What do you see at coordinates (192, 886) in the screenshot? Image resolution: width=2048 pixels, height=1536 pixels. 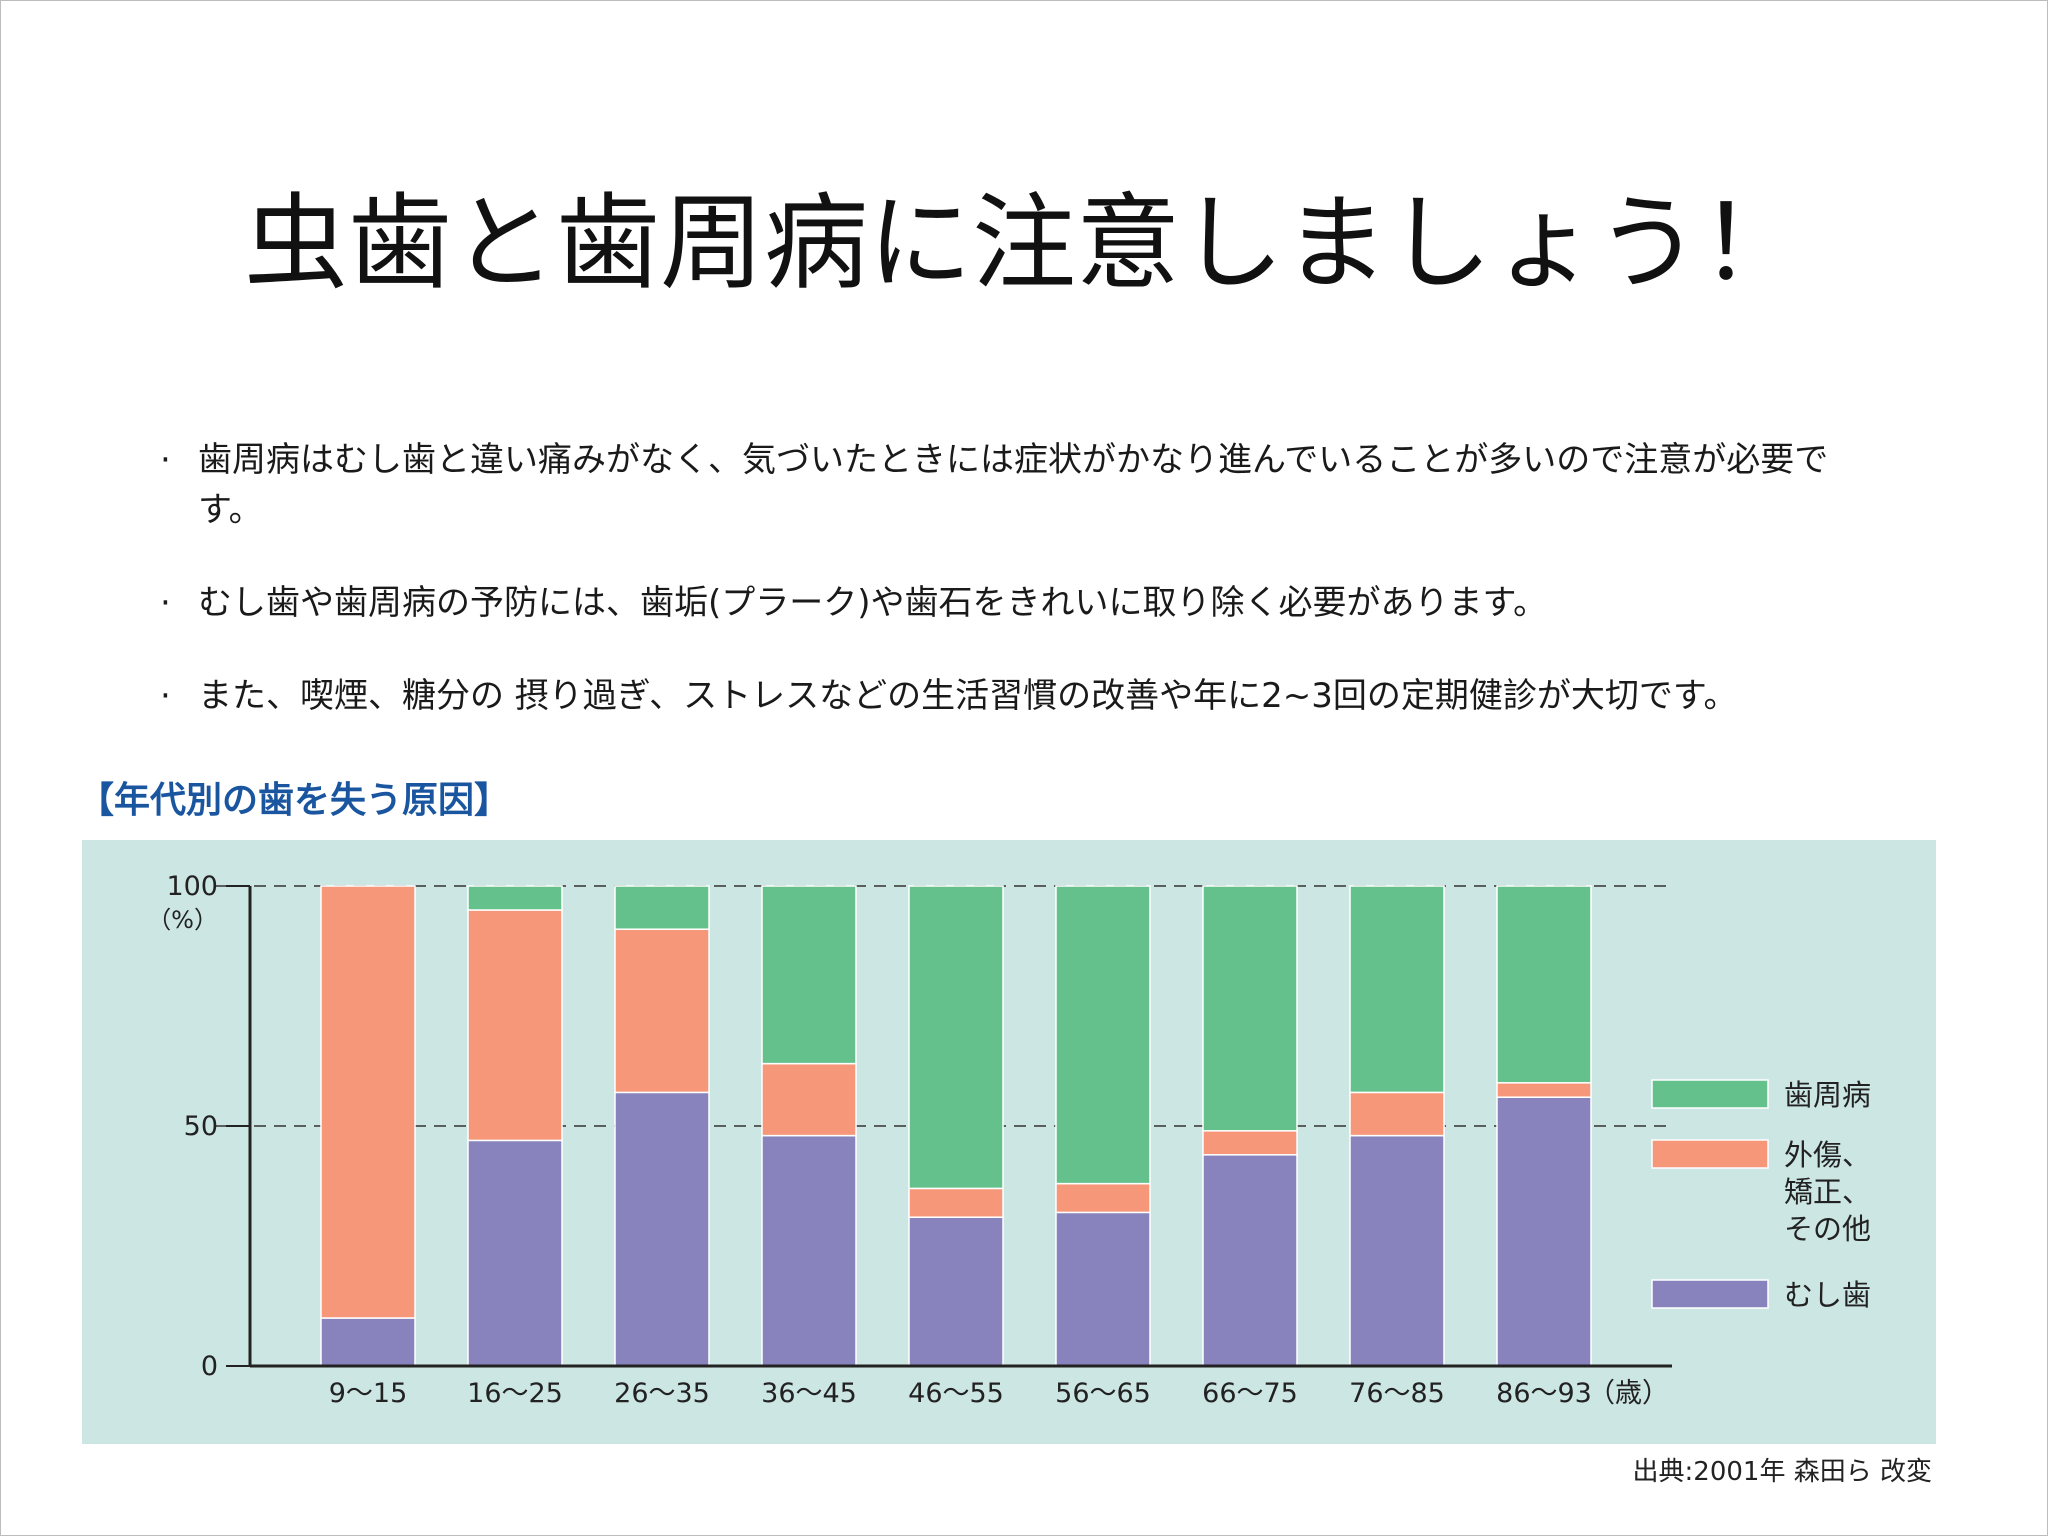 I see `y-tick-label-100: 100` at bounding box center [192, 886].